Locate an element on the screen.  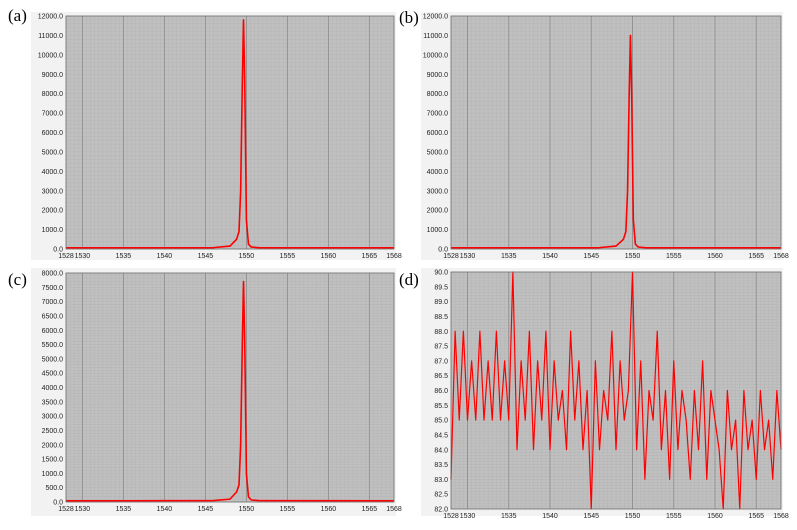
x-tick-label-c: 1550 is located at coordinates (247, 509).